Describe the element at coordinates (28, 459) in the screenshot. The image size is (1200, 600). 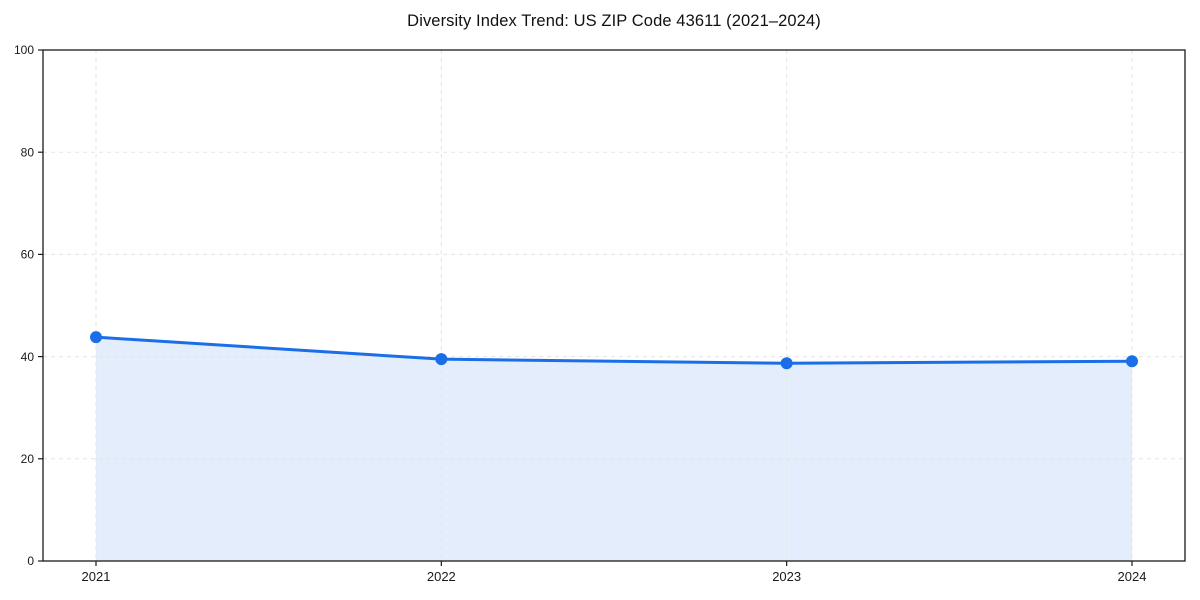
I see `y-tick-label: 20` at that location.